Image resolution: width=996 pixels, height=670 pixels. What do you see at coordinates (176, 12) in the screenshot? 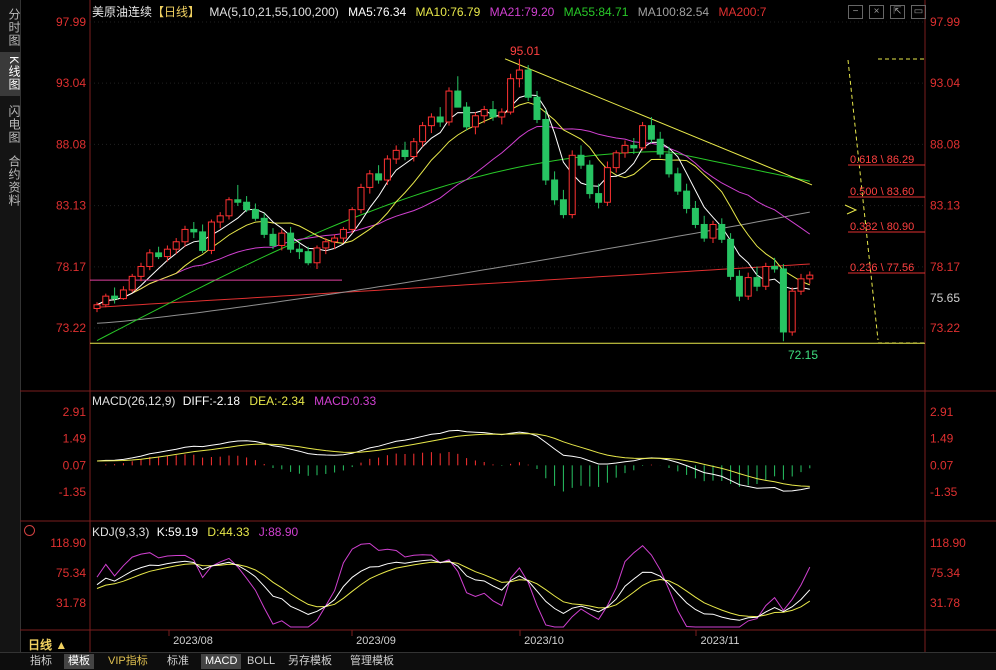
I see `period-tag: 【日线】` at bounding box center [176, 12].